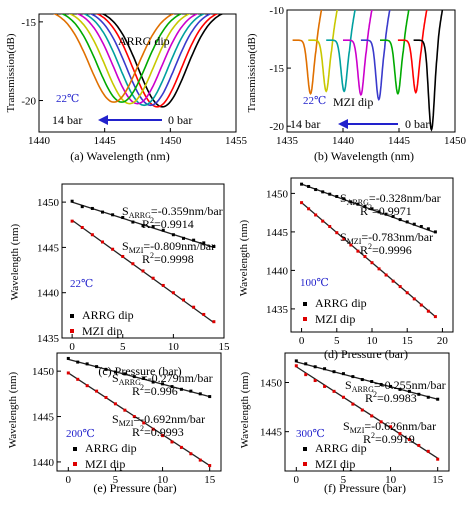 The image size is (474, 508). What do you see at coordinates (373, 341) in the screenshot?
I see `x-tick-label: 10` at bounding box center [373, 341].